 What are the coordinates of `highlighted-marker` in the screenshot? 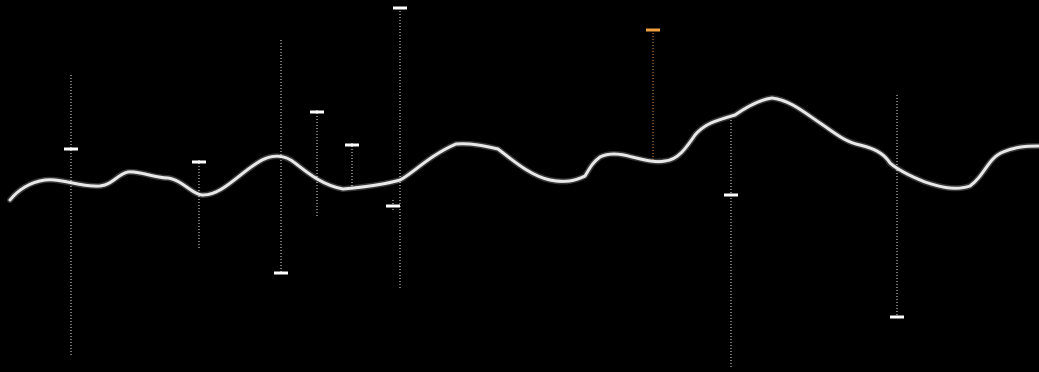 It's located at (653, 94).